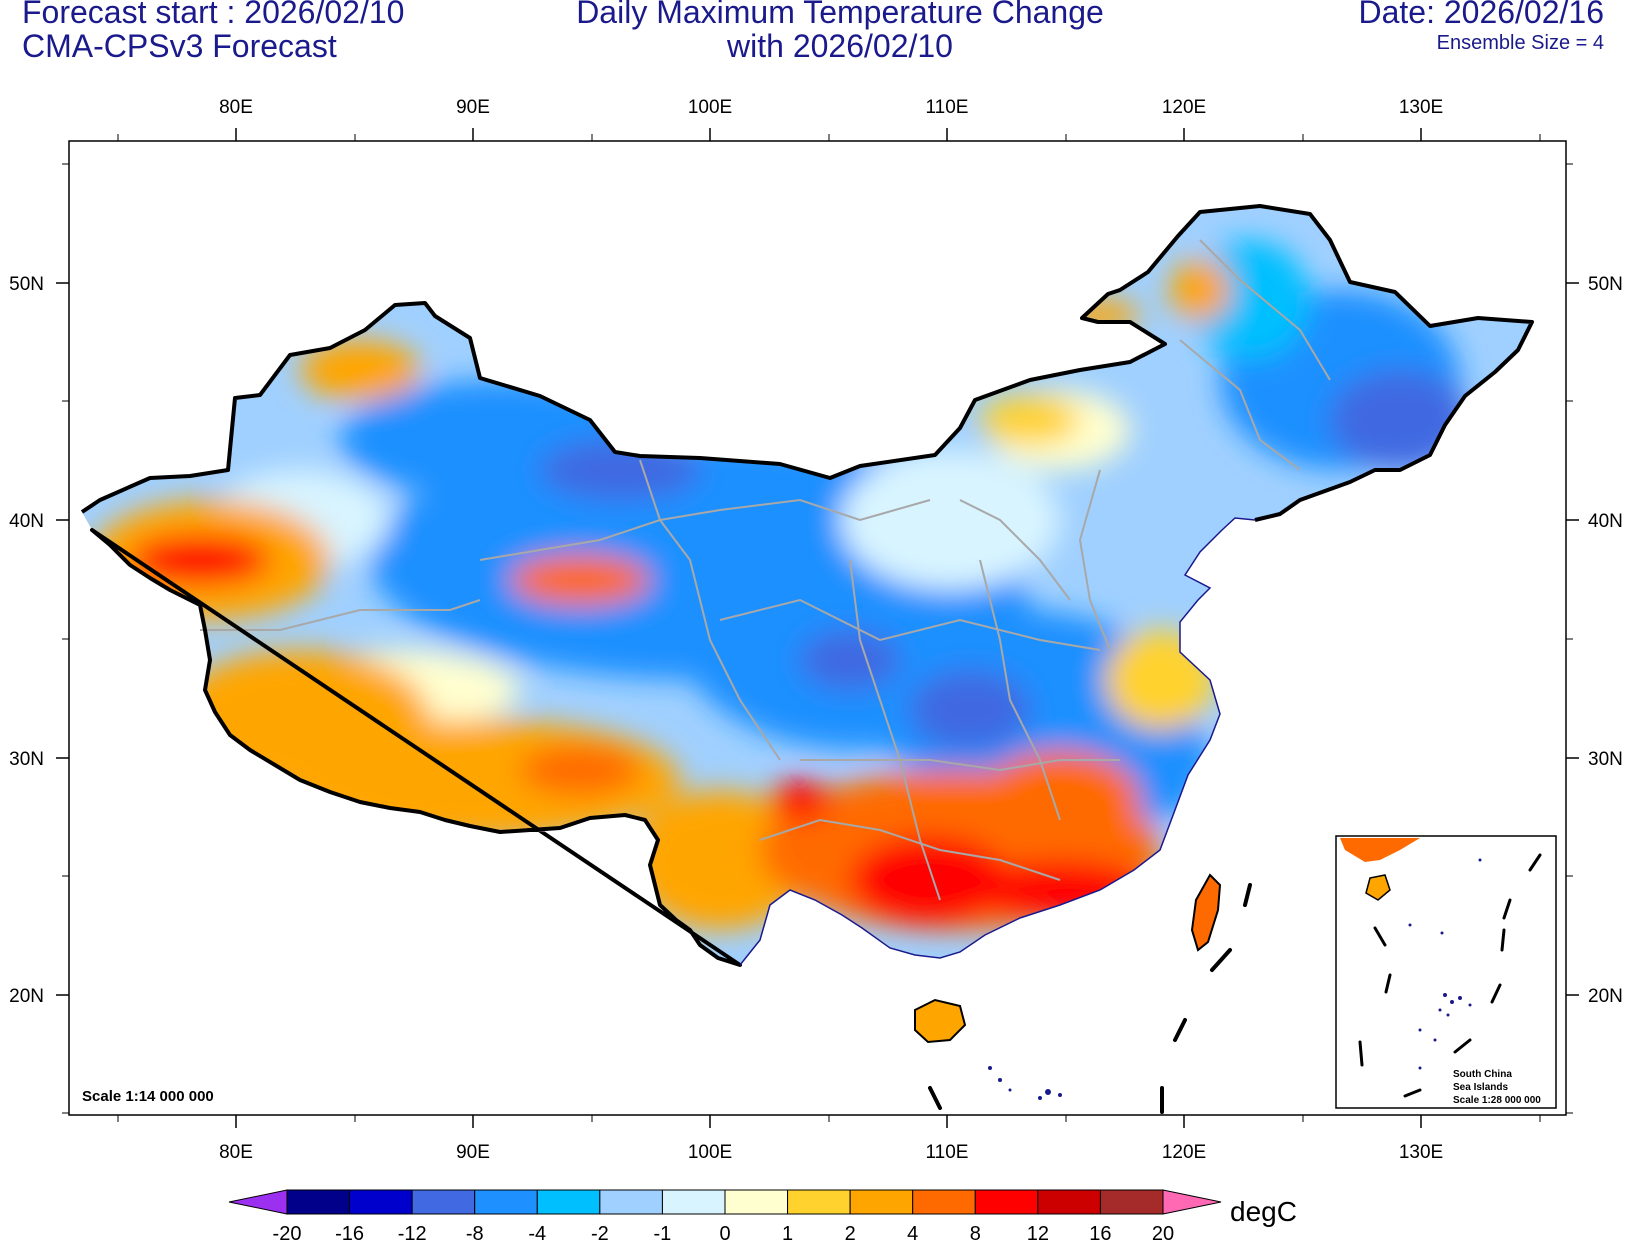 The image size is (1632, 1241). I want to click on lon-label-top: 100E, so click(710, 107).